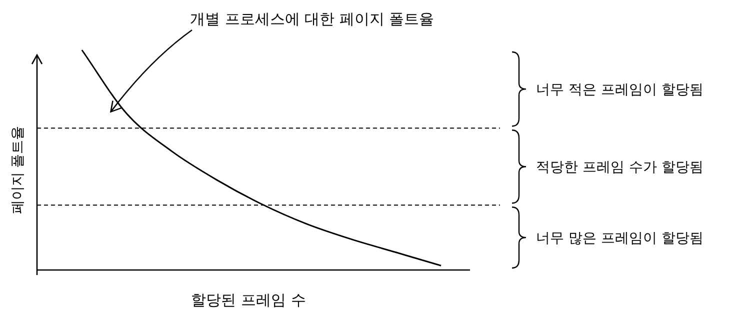 Image resolution: width=750 pixels, height=321 pixels. What do you see at coordinates (312, 19) in the screenshot?
I see `text: 개별 프로세스에 대한 페이지 폴트율` at bounding box center [312, 19].